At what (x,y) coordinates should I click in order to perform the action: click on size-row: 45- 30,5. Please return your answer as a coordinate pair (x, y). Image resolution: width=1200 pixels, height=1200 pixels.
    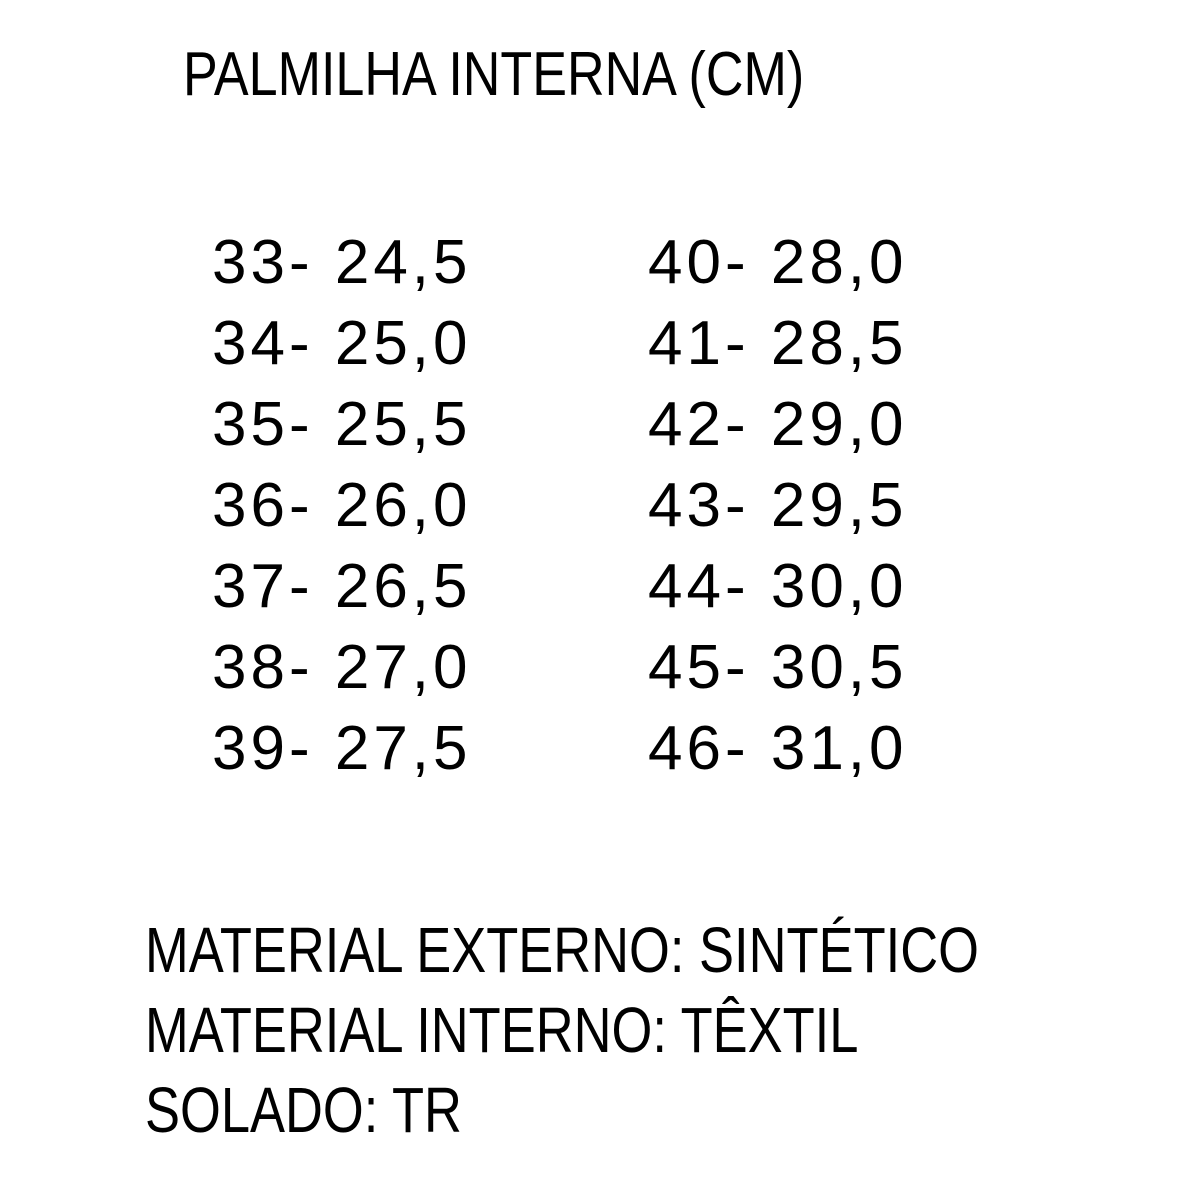
    Looking at the image, I should click on (778, 667).